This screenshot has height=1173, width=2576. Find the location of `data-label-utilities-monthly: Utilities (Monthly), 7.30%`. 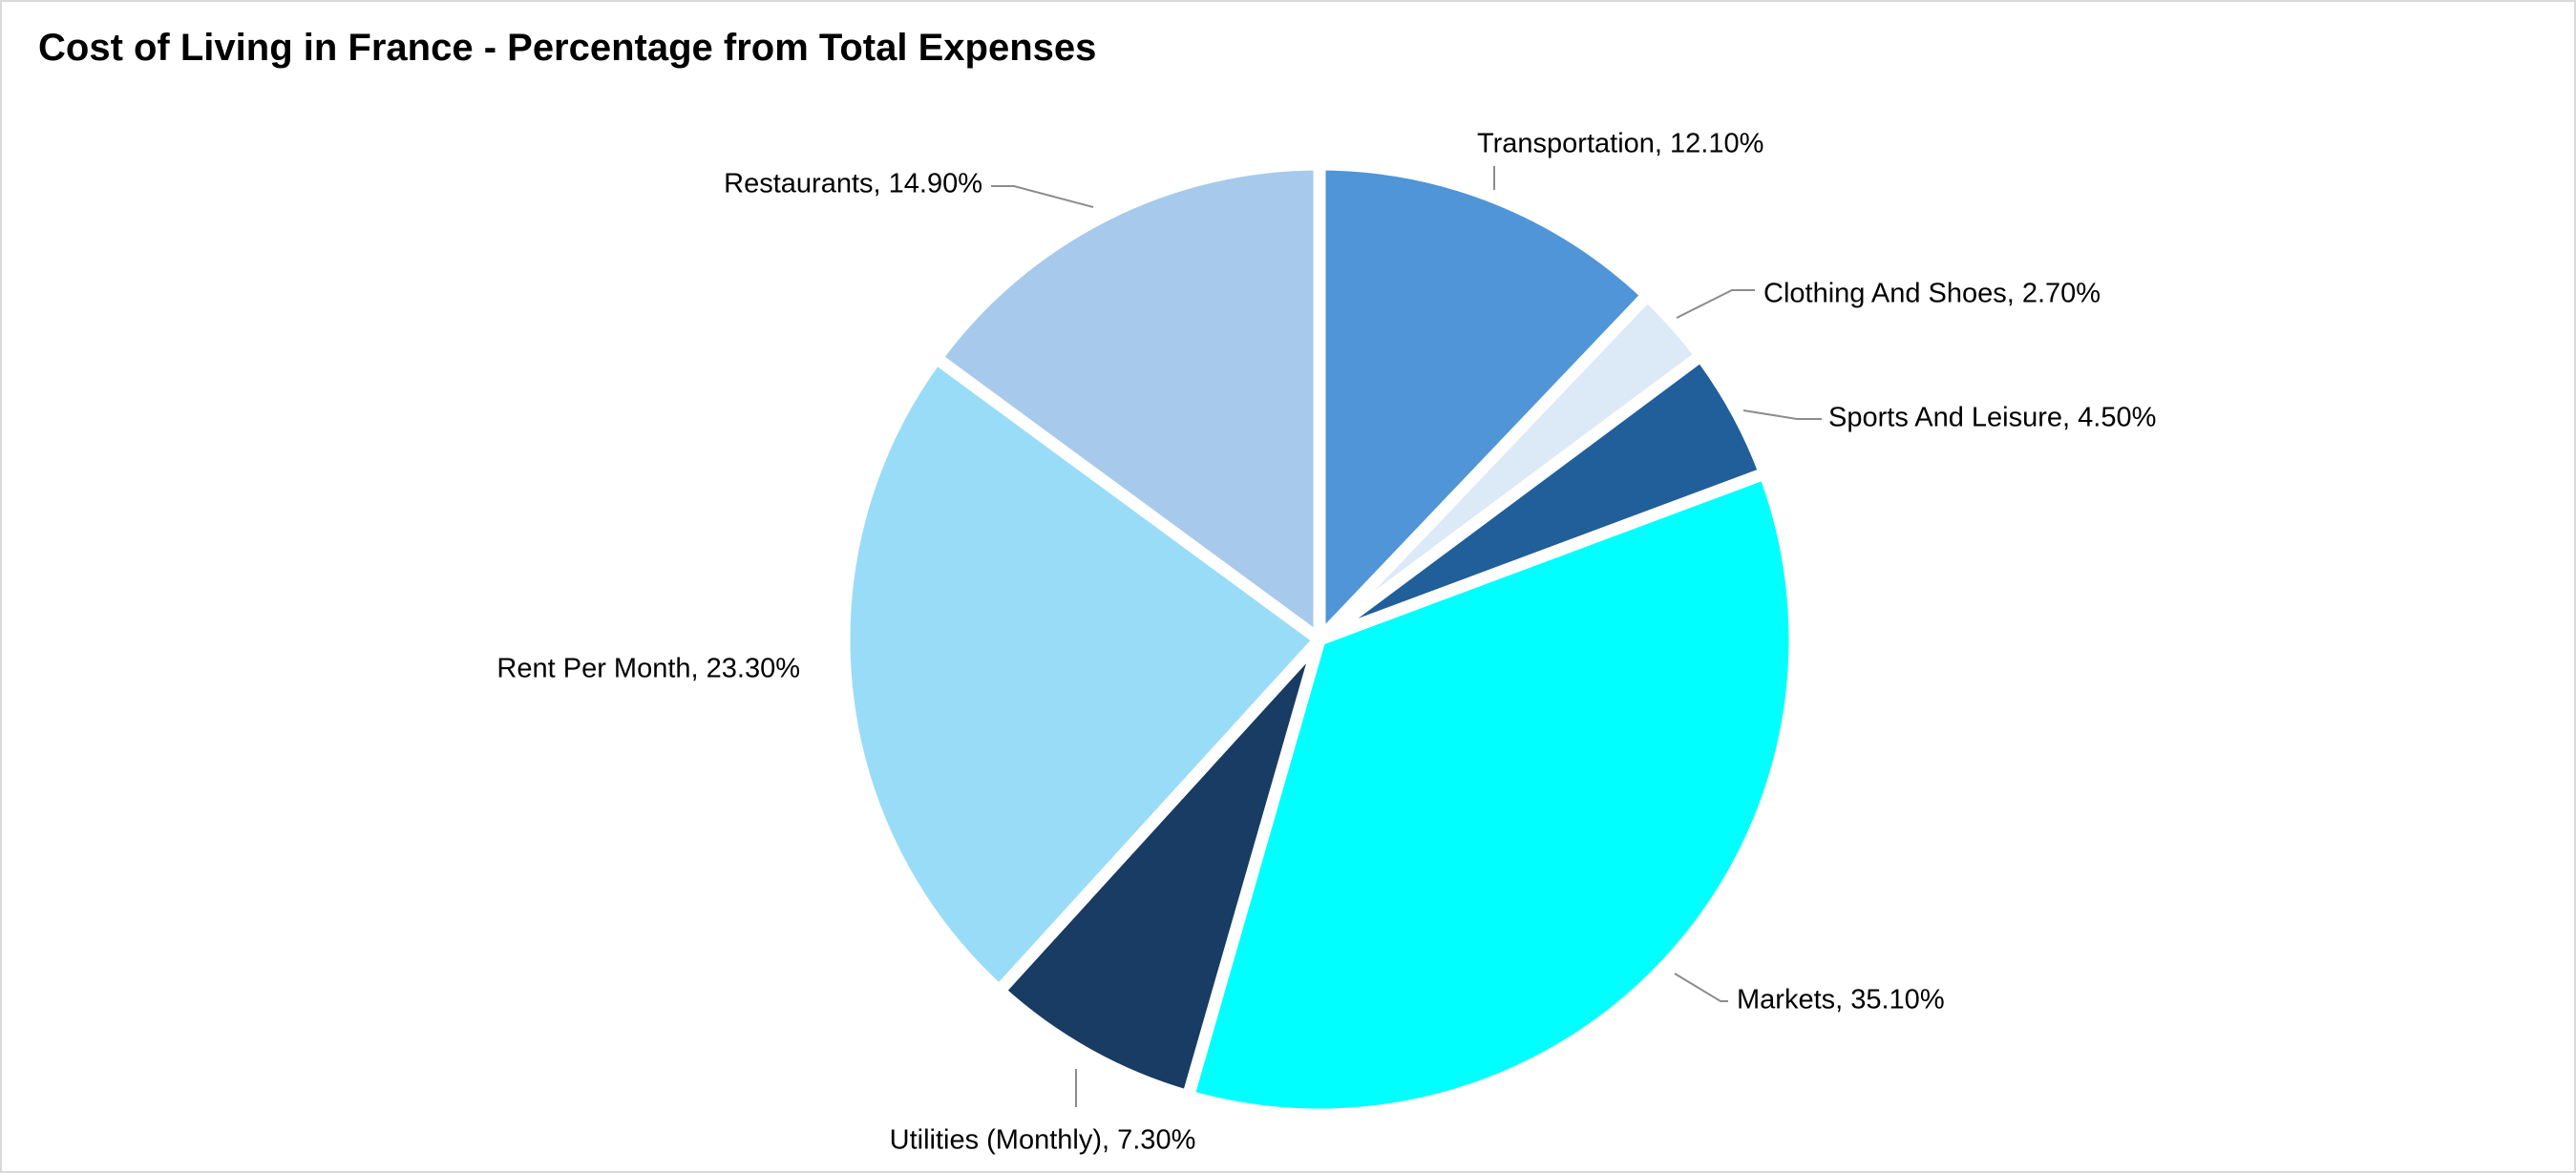

data-label-utilities-monthly: Utilities (Monthly), 7.30% is located at coordinates (1043, 1141).